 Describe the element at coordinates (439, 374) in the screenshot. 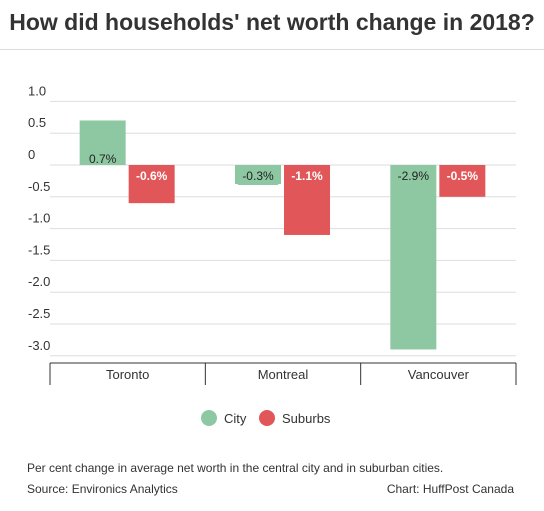

I see `x-tick-label: Vancouver` at that location.